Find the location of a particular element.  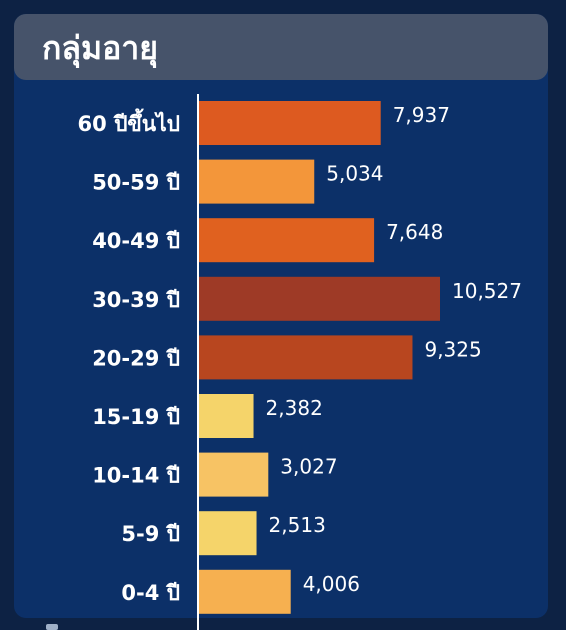

category-label: 40-49 ปี is located at coordinates (136, 241).